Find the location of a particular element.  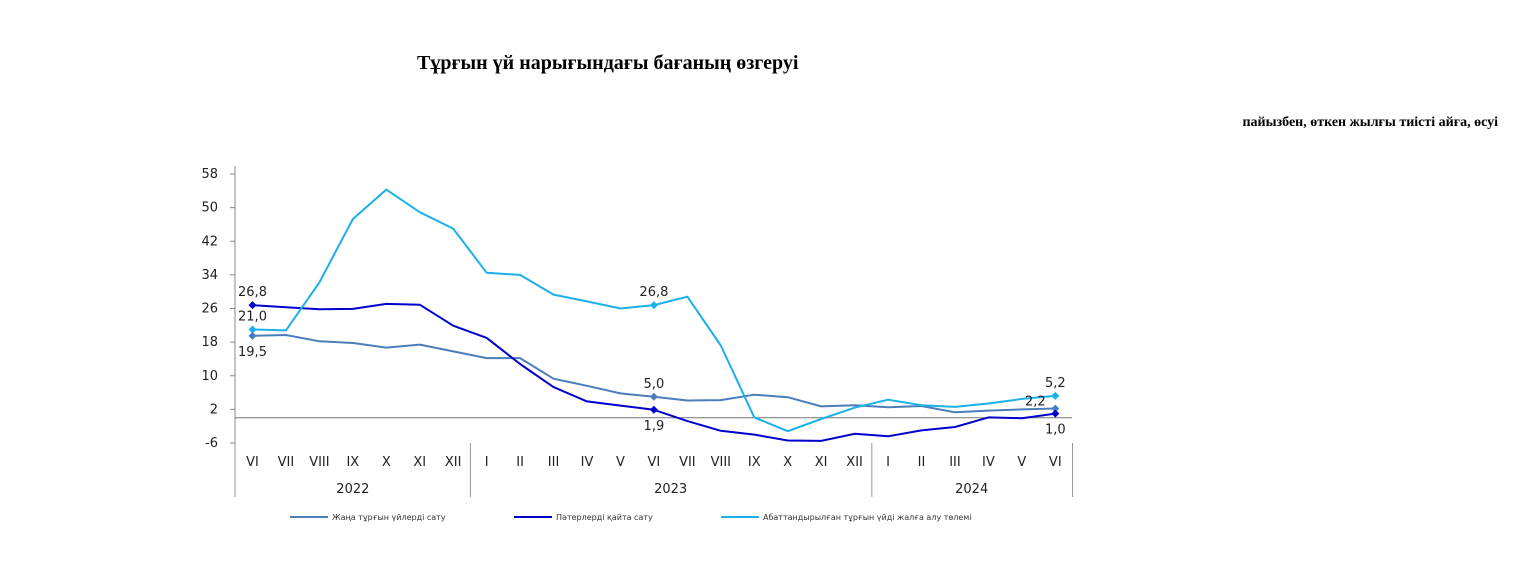

y-tick-label: 18 is located at coordinates (209, 342).